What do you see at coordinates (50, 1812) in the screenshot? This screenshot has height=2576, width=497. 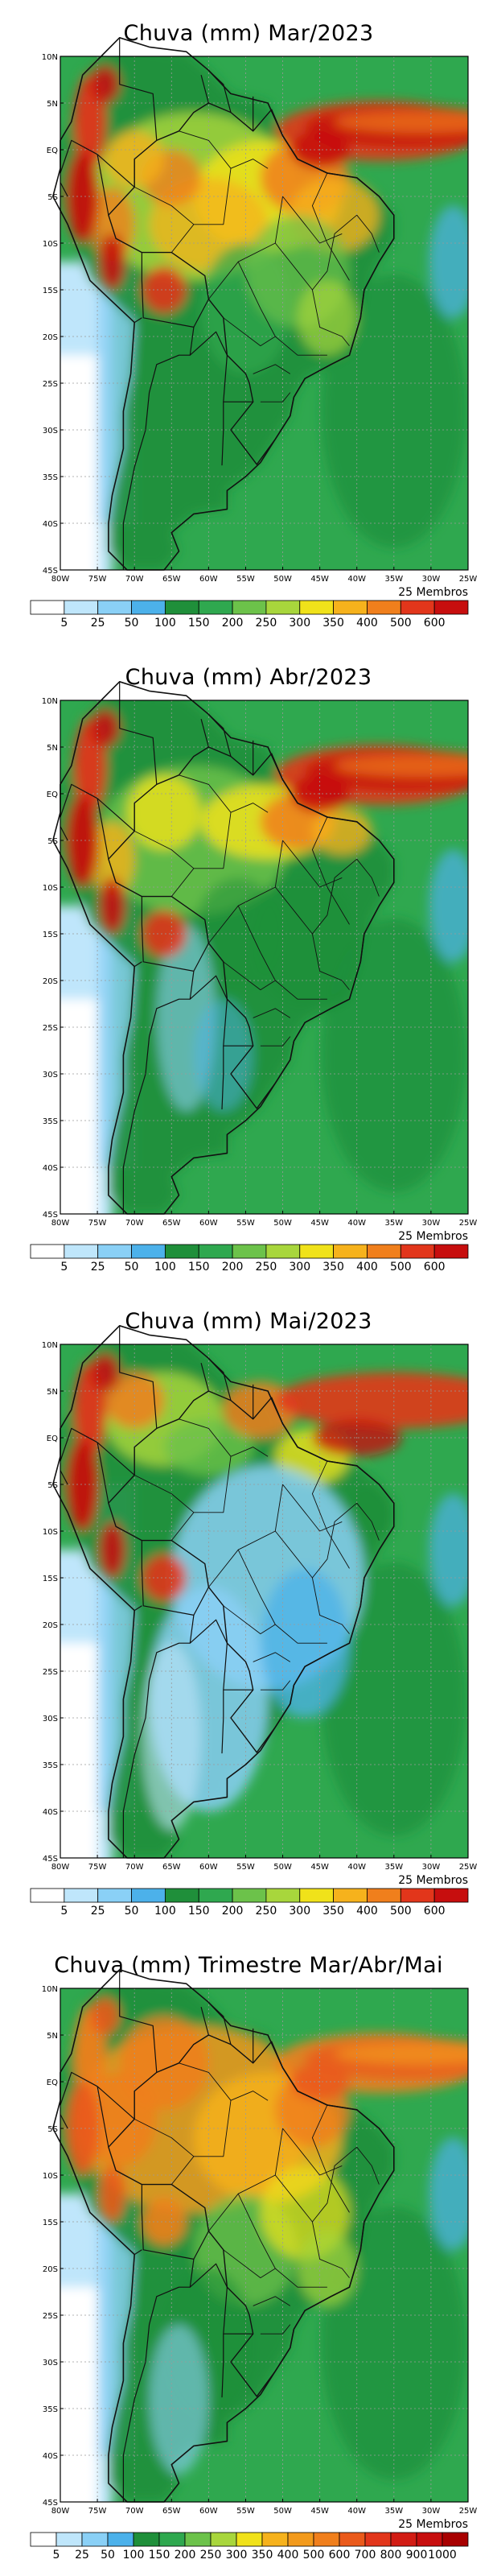 I see `latitude-label: 40S` at bounding box center [50, 1812].